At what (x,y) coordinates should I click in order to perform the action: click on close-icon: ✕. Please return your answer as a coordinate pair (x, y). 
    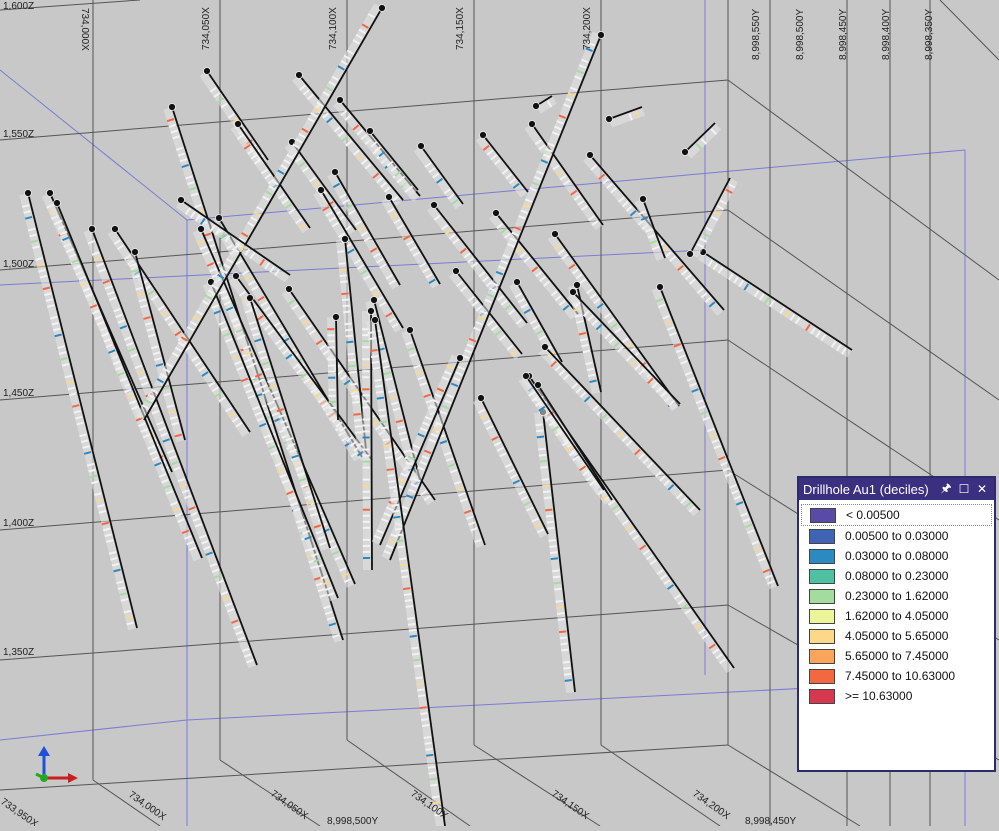
    Looking at the image, I should click on (982, 489).